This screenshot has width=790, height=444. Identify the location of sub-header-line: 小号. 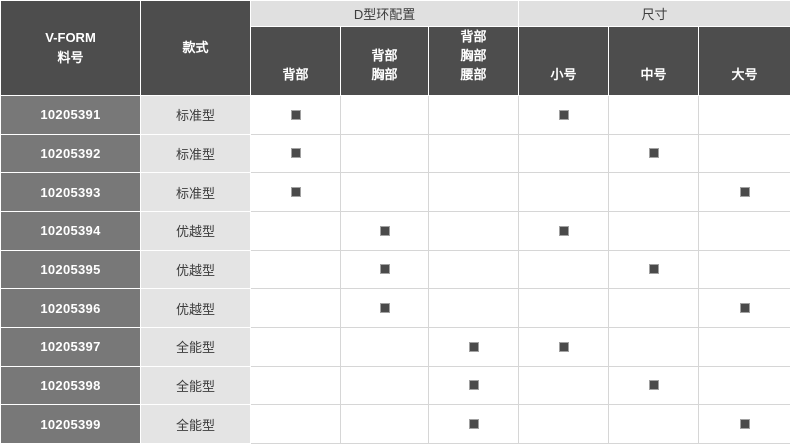
(563, 74).